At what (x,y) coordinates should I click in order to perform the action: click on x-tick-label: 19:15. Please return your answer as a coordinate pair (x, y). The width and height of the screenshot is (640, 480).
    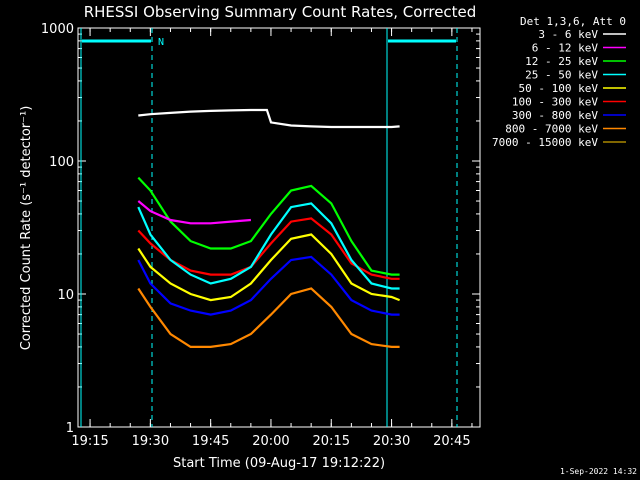
    Looking at the image, I should click on (89, 441).